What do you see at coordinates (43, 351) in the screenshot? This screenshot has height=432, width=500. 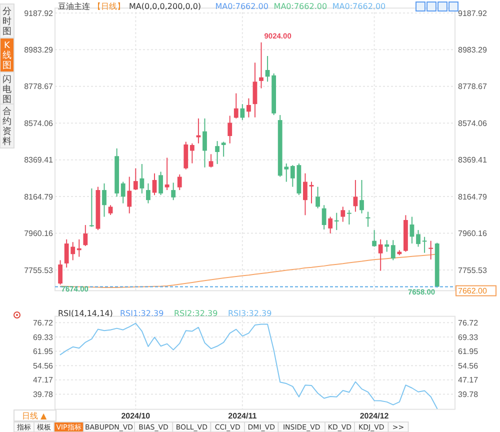 I see `y-tick-label: 61.95` at bounding box center [43, 351].